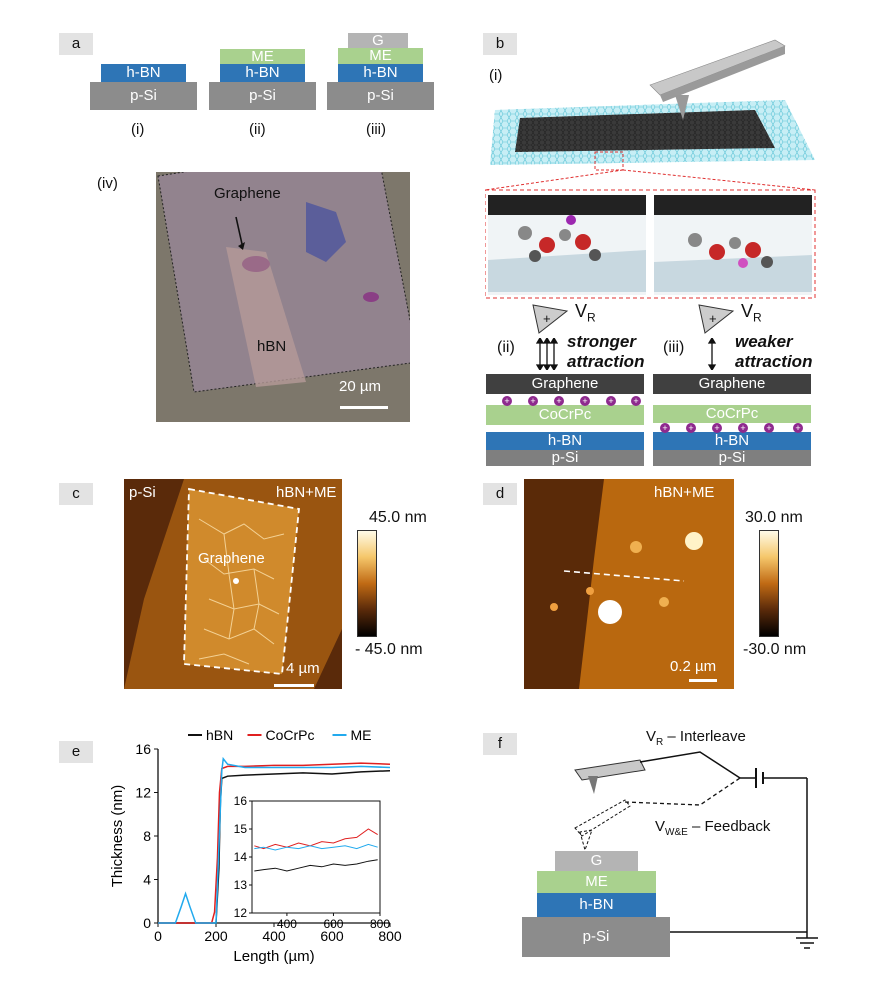 The image size is (869, 985). What do you see at coordinates (712, 354) in the screenshot?
I see `weak-arrow-icon` at bounding box center [712, 354].